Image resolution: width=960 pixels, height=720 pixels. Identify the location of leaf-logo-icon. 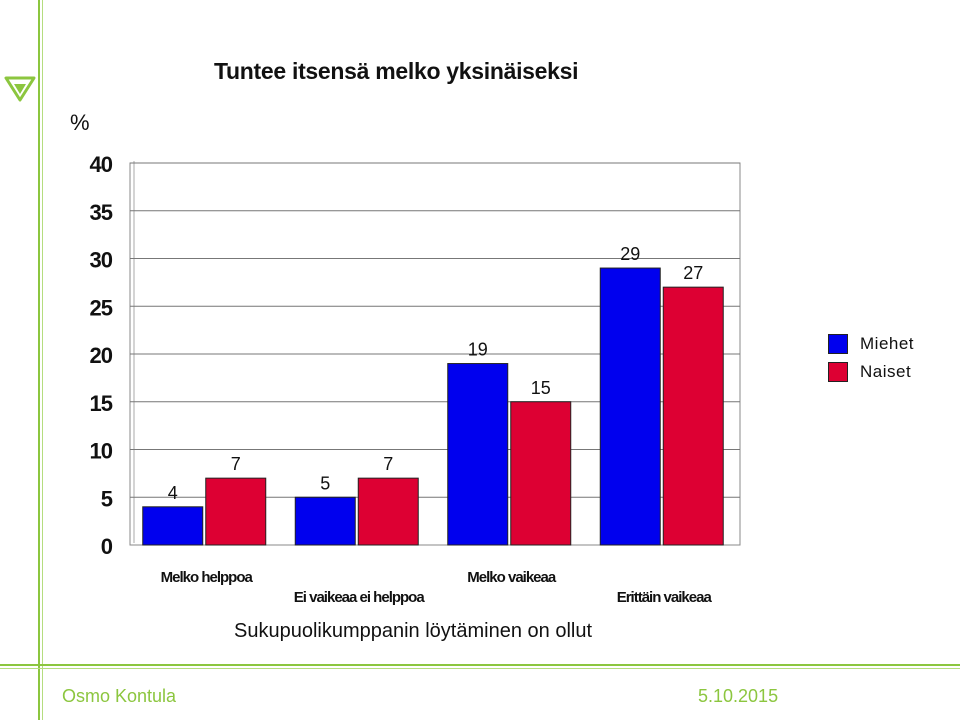
(20, 89).